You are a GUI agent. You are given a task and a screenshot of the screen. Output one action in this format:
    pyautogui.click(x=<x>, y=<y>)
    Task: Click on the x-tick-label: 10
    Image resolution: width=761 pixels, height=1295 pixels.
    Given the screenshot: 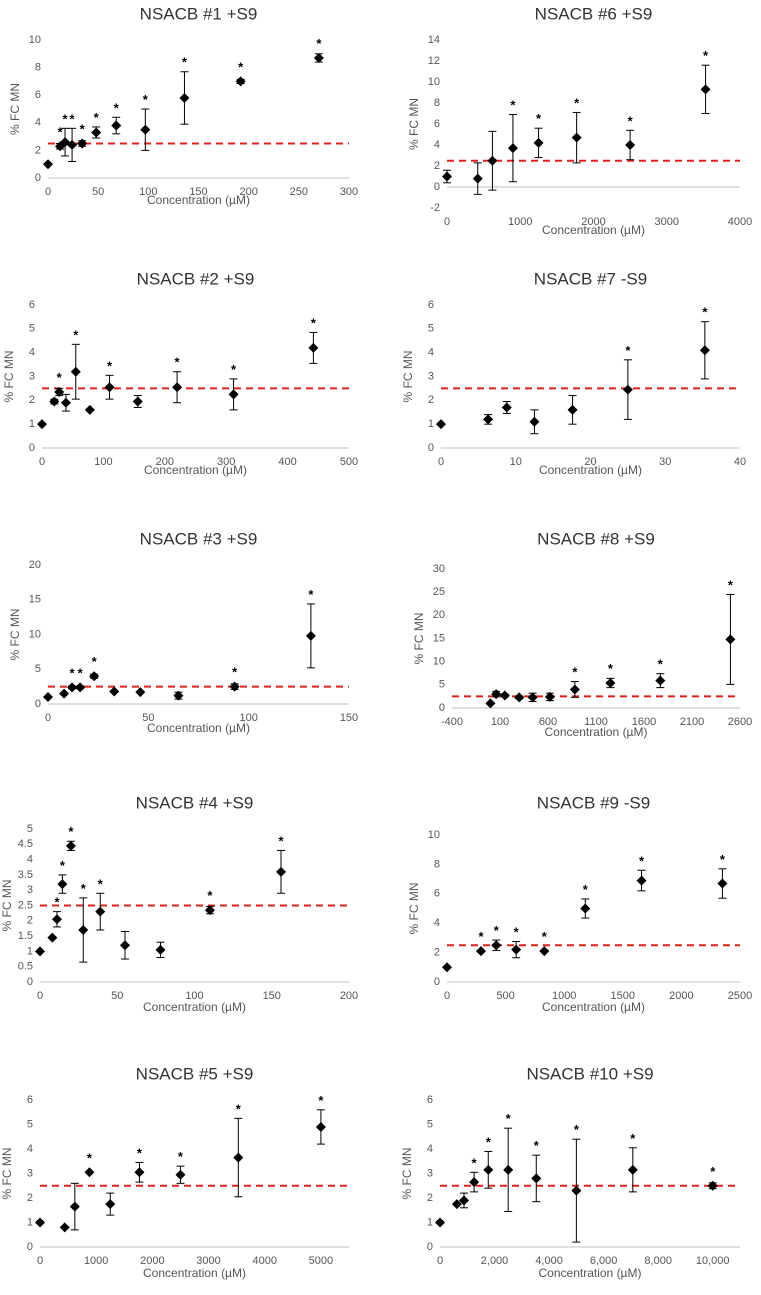 What is the action you would take?
    pyautogui.click(x=516, y=462)
    